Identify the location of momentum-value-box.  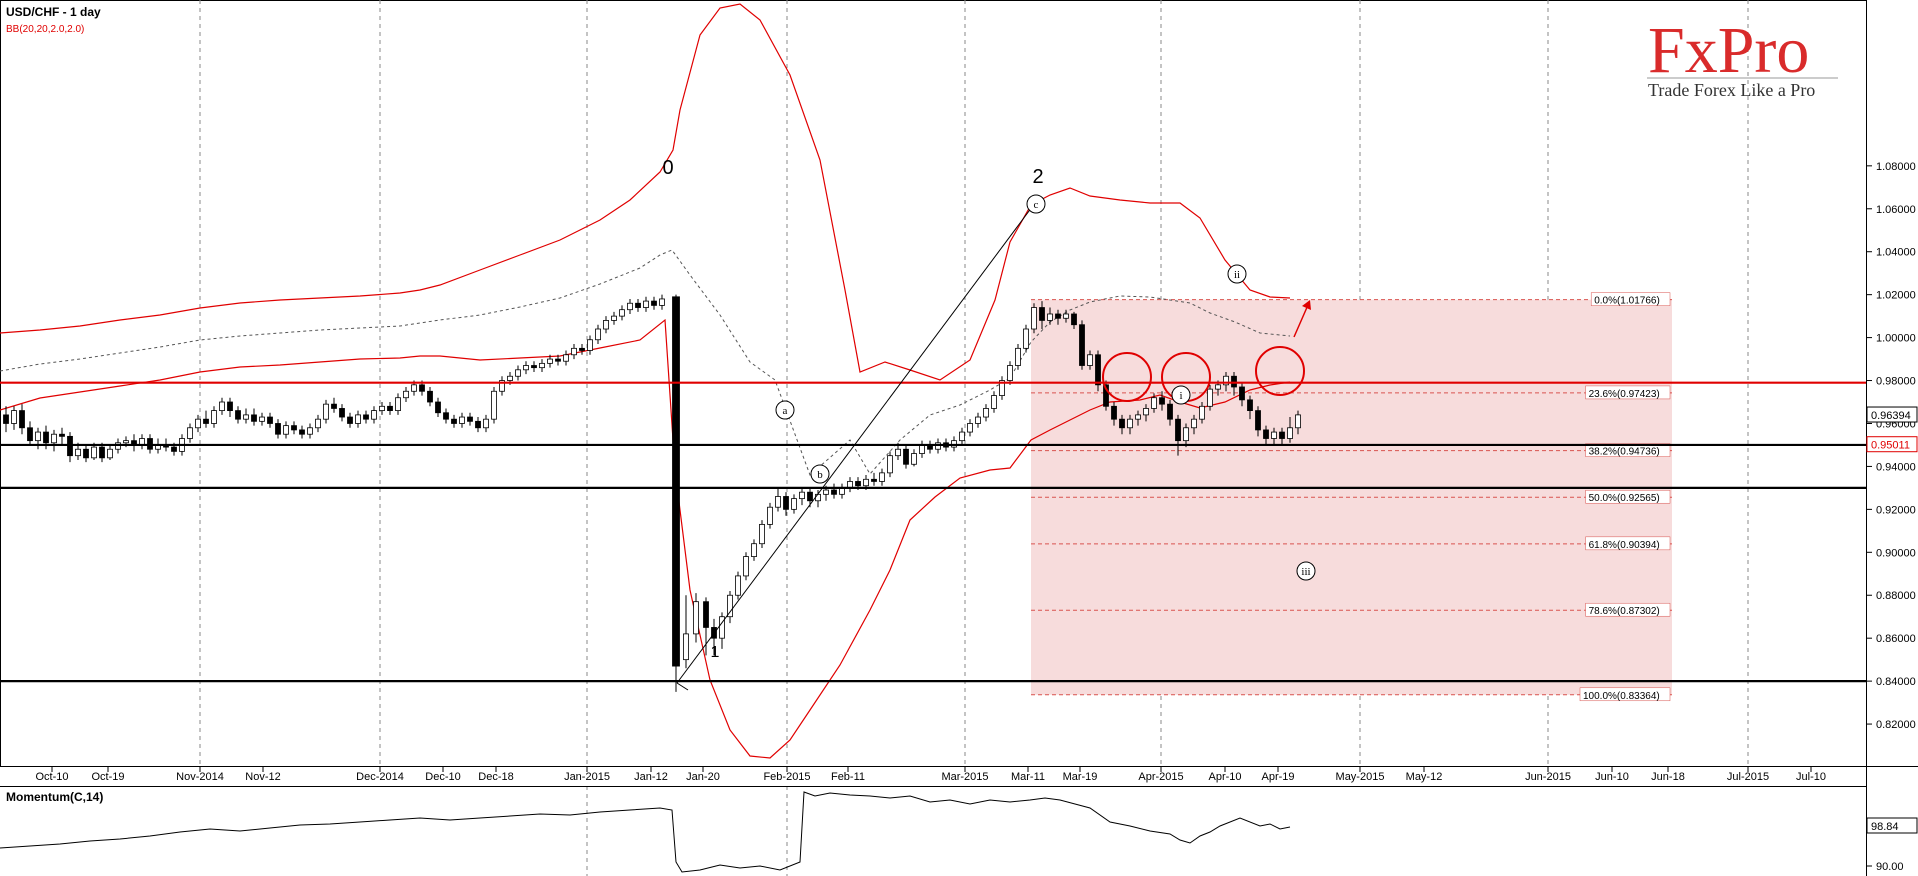
(1892, 825).